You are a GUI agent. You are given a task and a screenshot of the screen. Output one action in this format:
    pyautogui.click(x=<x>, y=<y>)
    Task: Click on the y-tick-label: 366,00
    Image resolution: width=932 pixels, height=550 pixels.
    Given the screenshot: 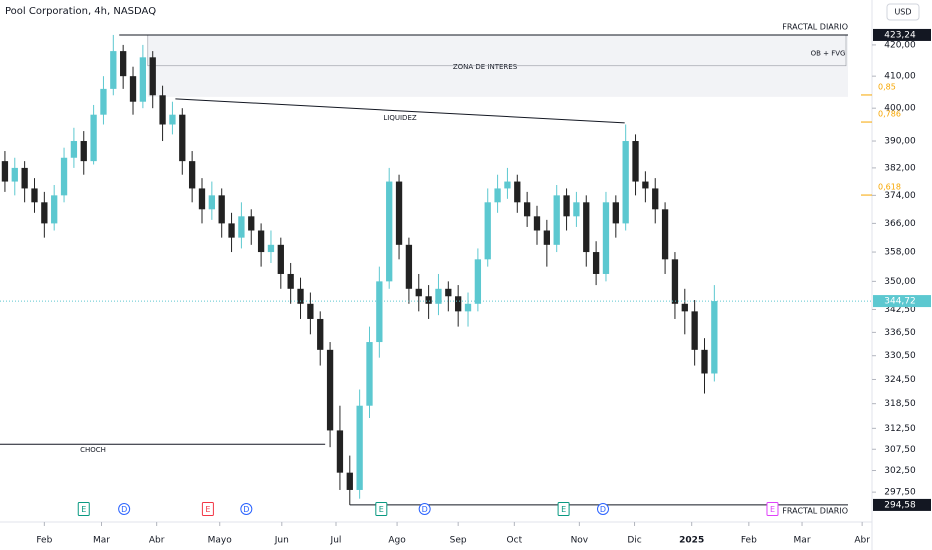 What is the action you would take?
    pyautogui.click(x=900, y=224)
    